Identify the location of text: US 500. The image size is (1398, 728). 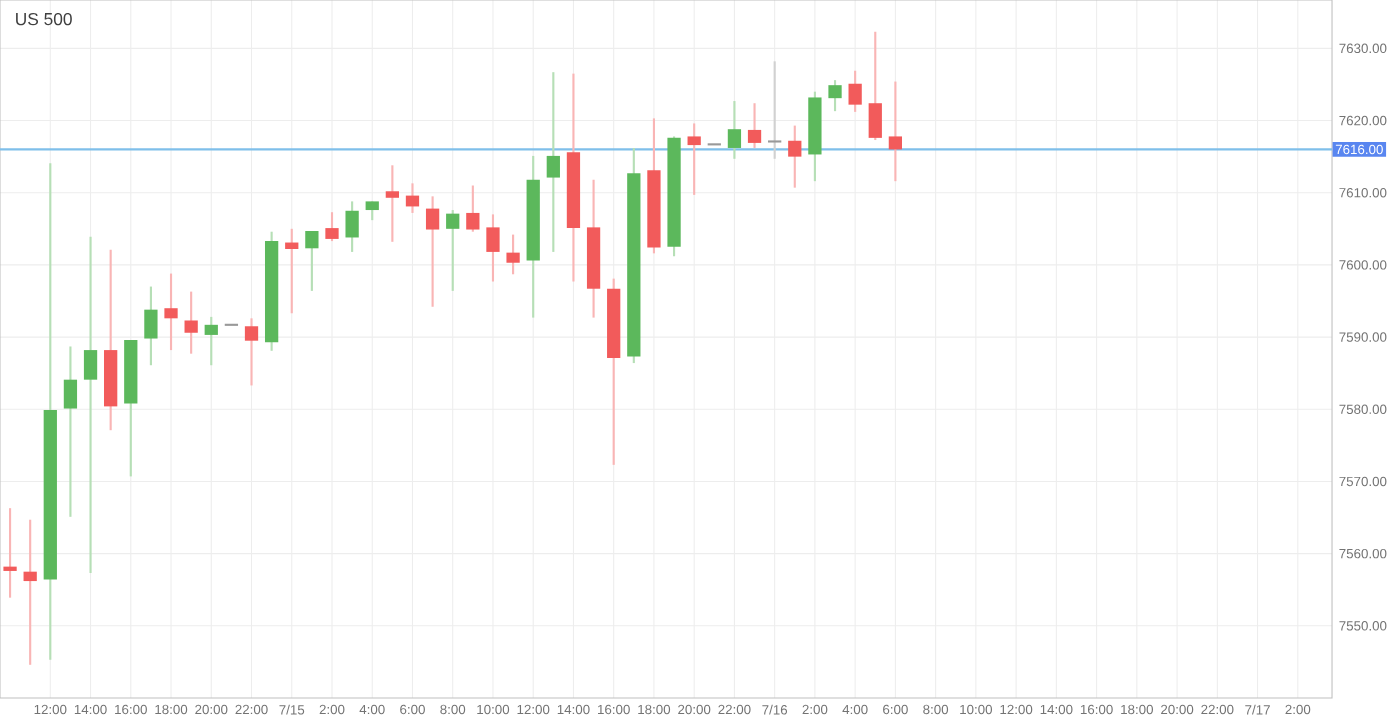
(44, 19).